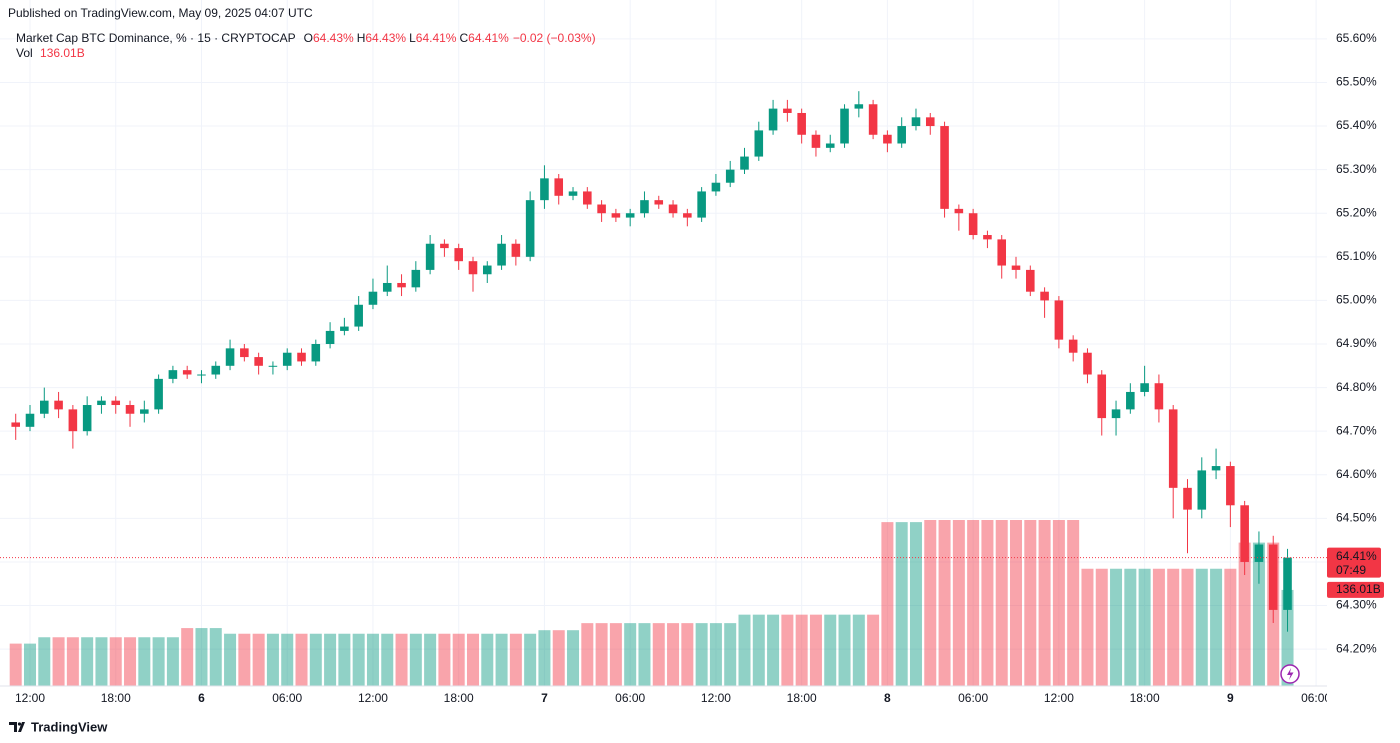 Image resolution: width=1400 pixels, height=743 pixels. What do you see at coordinates (887, 698) in the screenshot?
I see `x-tick-label: 8` at bounding box center [887, 698].